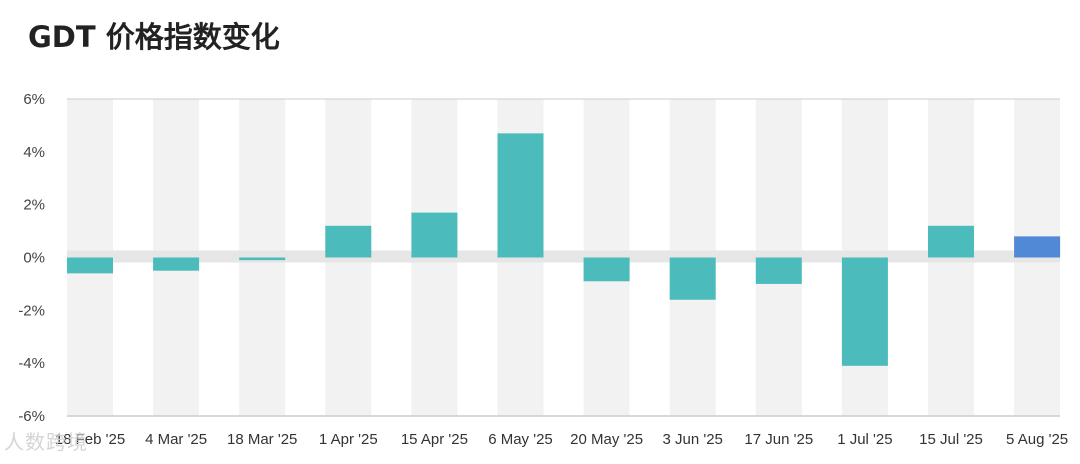 The width and height of the screenshot is (1080, 464). I want to click on x-tick-label: 1 Apr '25, so click(348, 439).